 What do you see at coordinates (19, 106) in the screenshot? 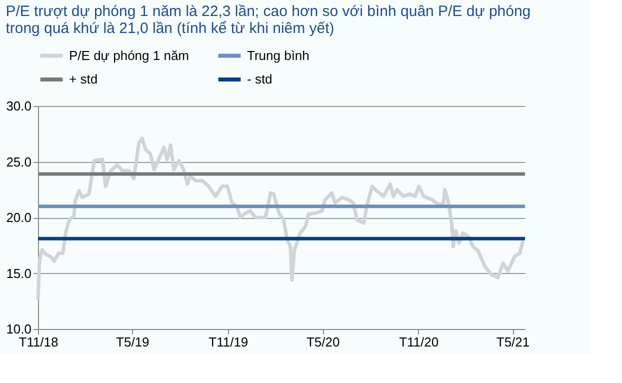
I see `y-tick-label: 30.0` at bounding box center [19, 106].